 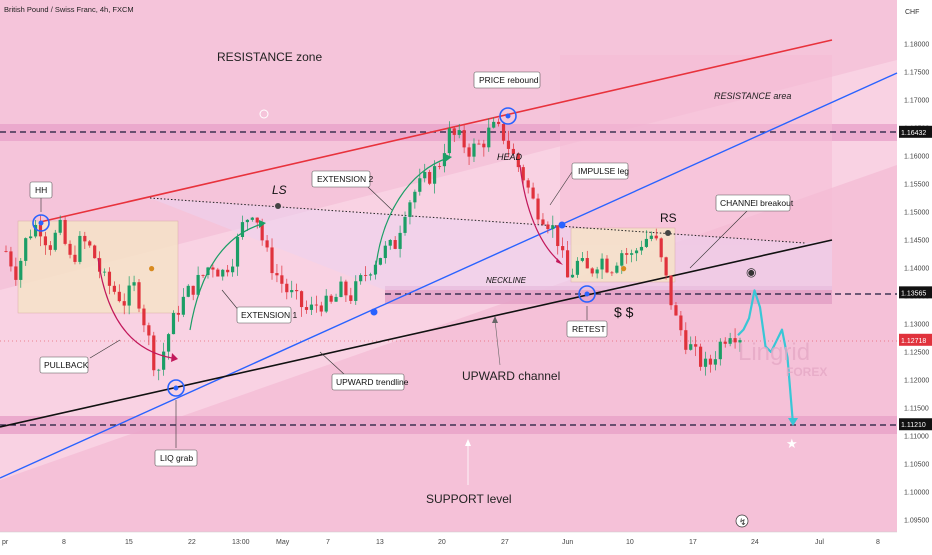 What do you see at coordinates (819, 542) in the screenshot?
I see `time-tick-label: Jul` at bounding box center [819, 542].